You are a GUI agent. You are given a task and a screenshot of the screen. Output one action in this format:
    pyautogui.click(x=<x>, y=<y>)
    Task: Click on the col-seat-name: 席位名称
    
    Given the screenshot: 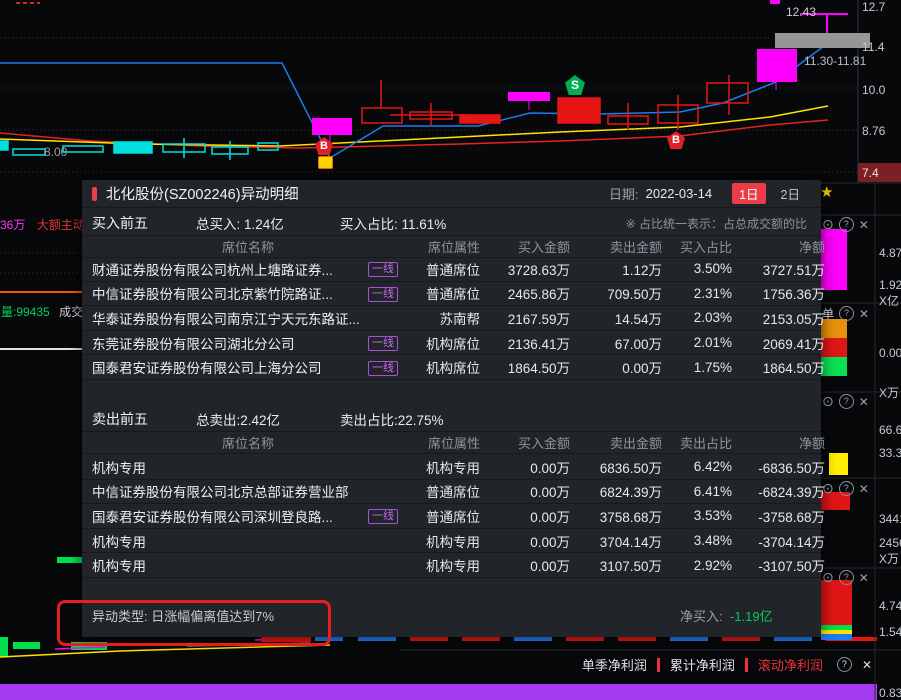 What is the action you would take?
    pyautogui.click(x=247, y=247)
    